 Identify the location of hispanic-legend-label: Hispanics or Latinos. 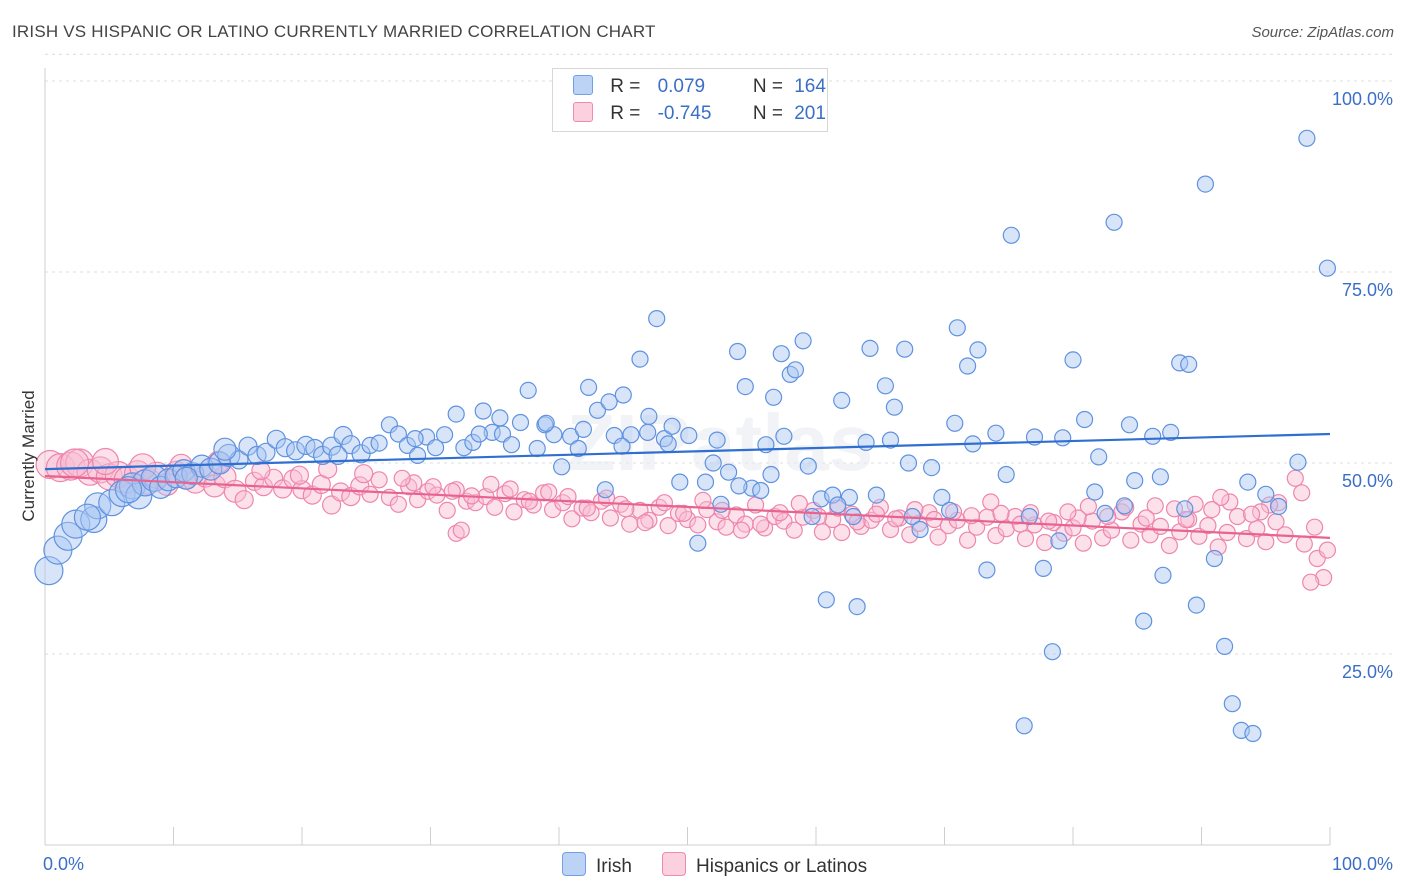
(782, 866).